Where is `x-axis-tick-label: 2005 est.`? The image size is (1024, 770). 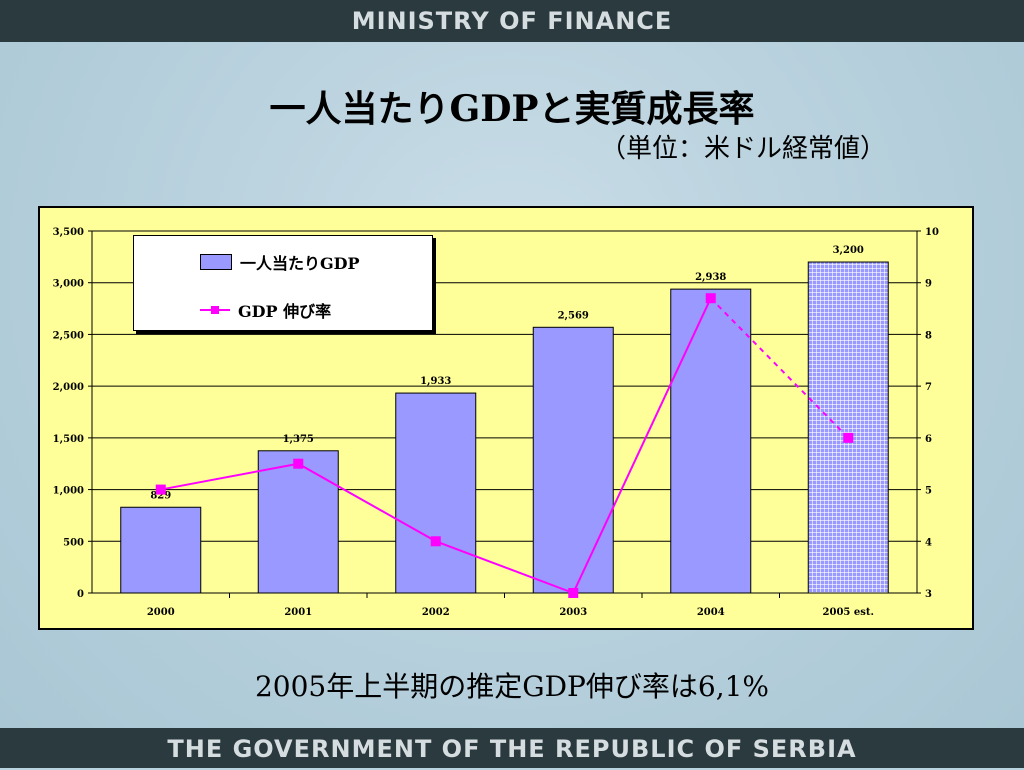
x-axis-tick-label: 2005 est. is located at coordinates (848, 612).